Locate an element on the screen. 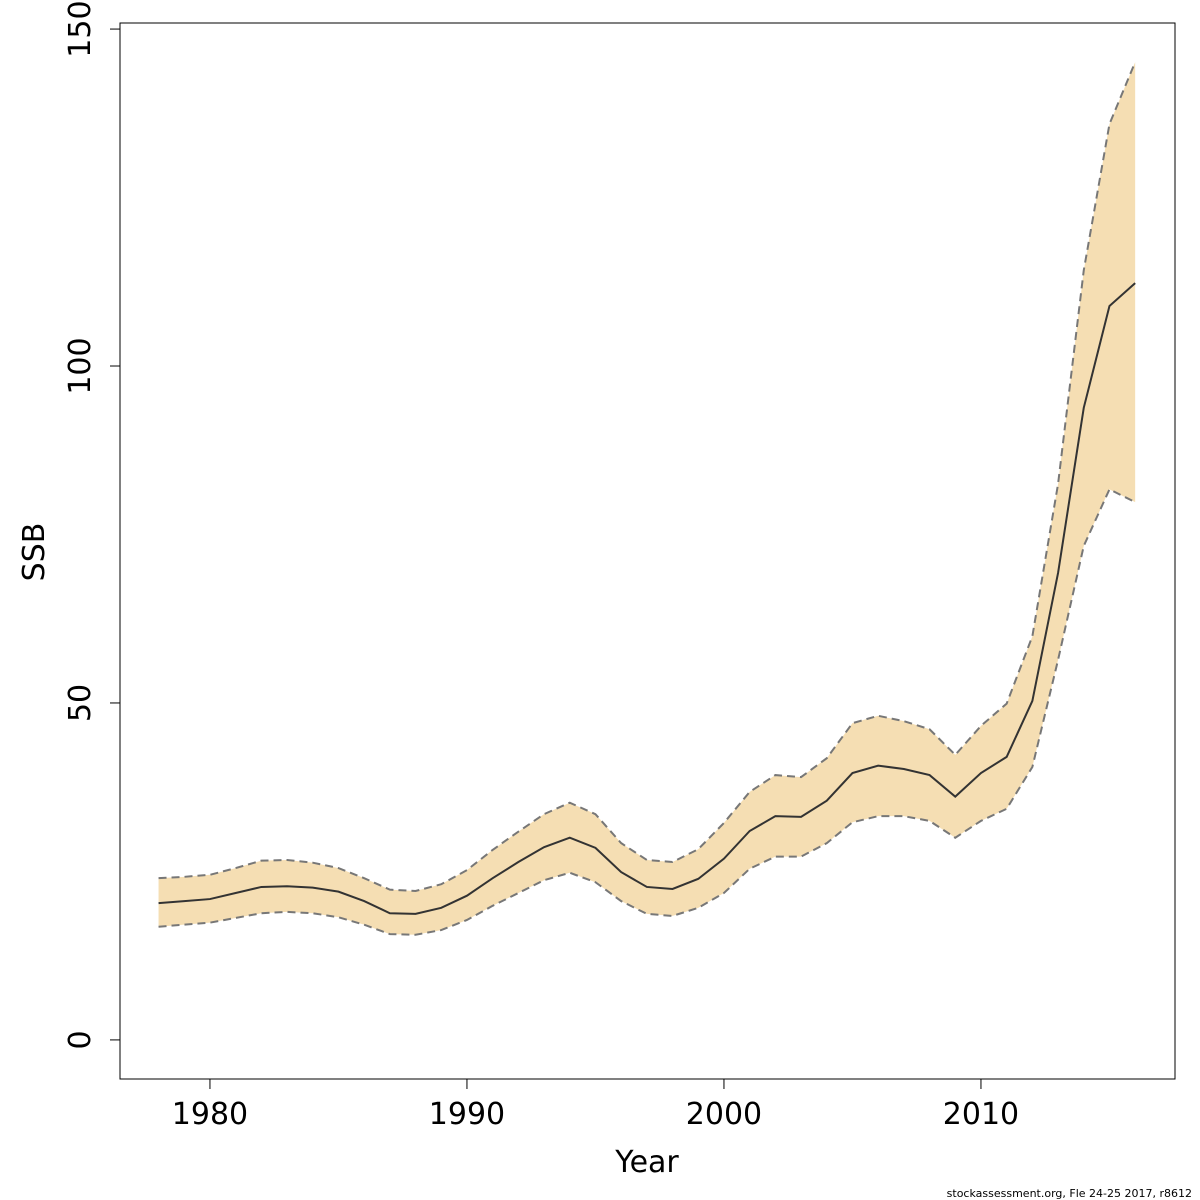 Image resolution: width=1200 pixels, height=1200 pixels. x-tick-label: 2000 is located at coordinates (724, 1114).